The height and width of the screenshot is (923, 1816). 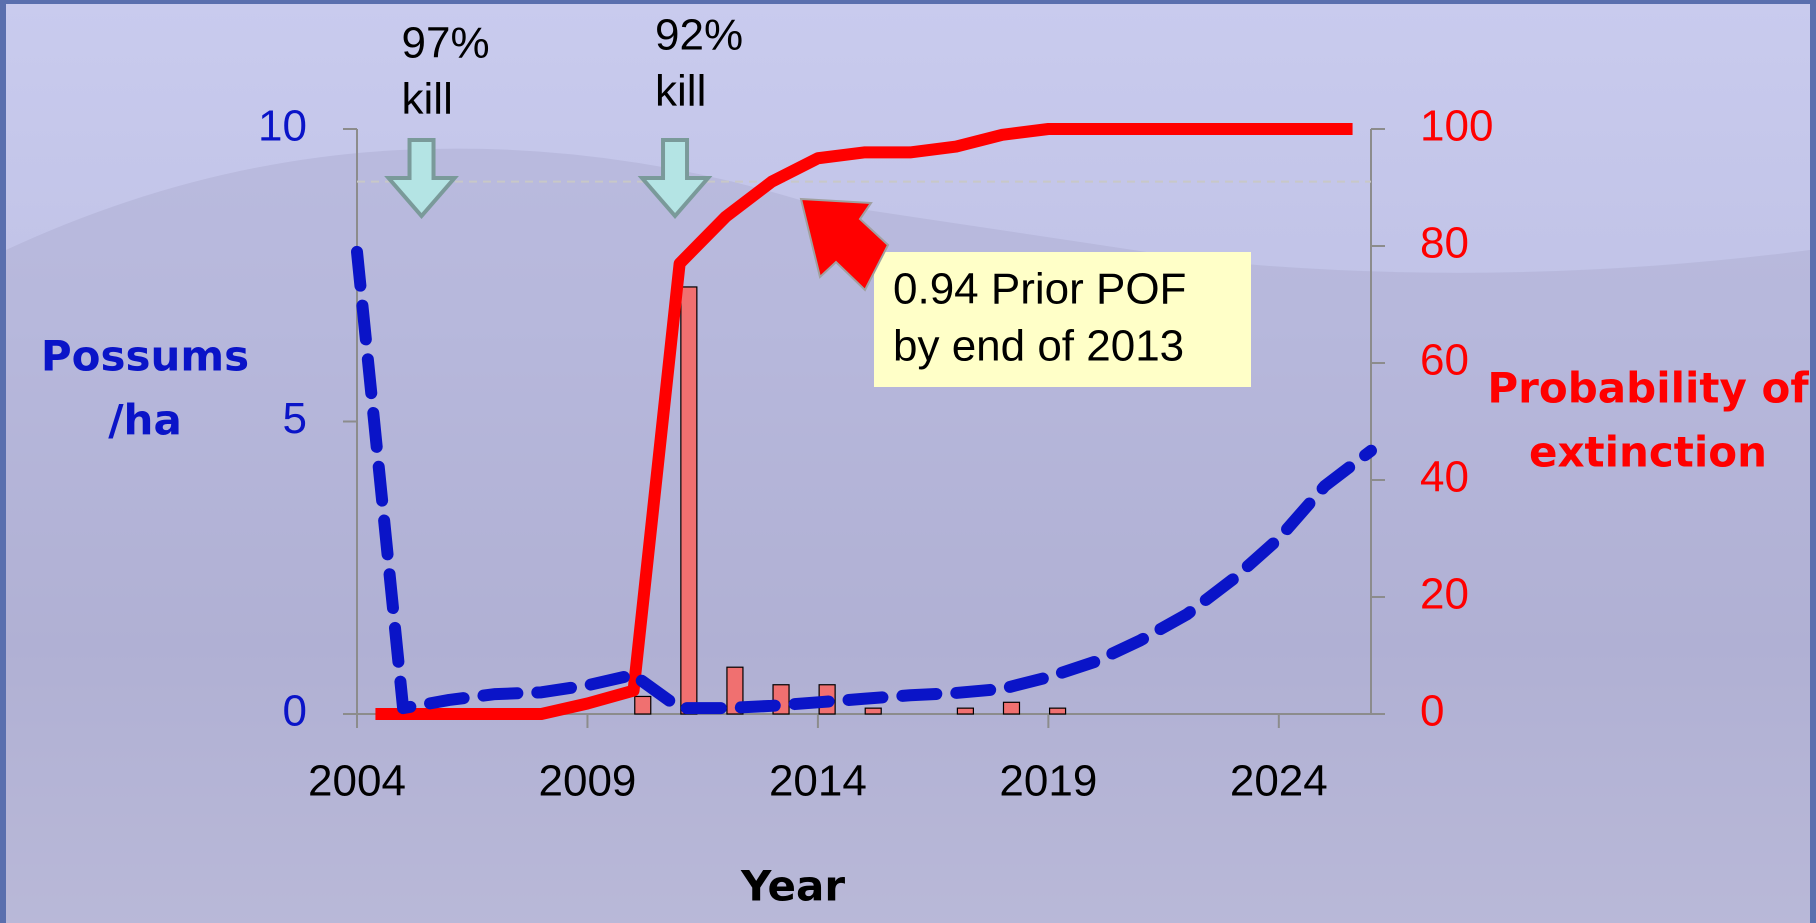 What do you see at coordinates (1279, 781) in the screenshot?
I see `x-tick-label: 2024` at bounding box center [1279, 781].